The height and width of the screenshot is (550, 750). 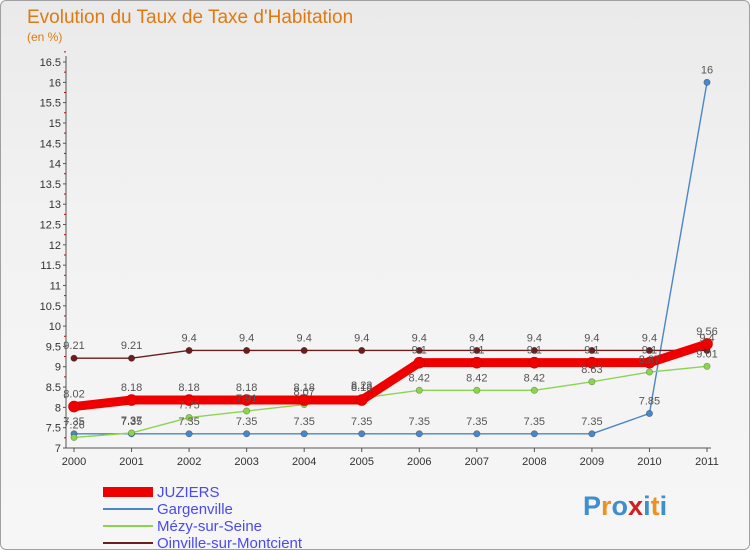 What do you see at coordinates (58, 408) in the screenshot?
I see `y-tick-label: 8` at bounding box center [58, 408].